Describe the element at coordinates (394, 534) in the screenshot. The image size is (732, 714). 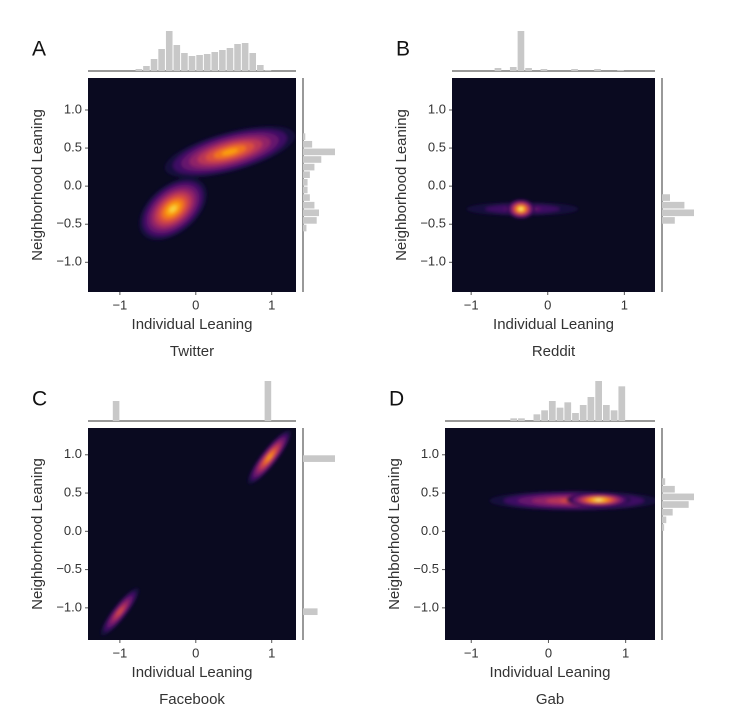
I see `y-axis-label: Neighborhood Leaning` at that location.